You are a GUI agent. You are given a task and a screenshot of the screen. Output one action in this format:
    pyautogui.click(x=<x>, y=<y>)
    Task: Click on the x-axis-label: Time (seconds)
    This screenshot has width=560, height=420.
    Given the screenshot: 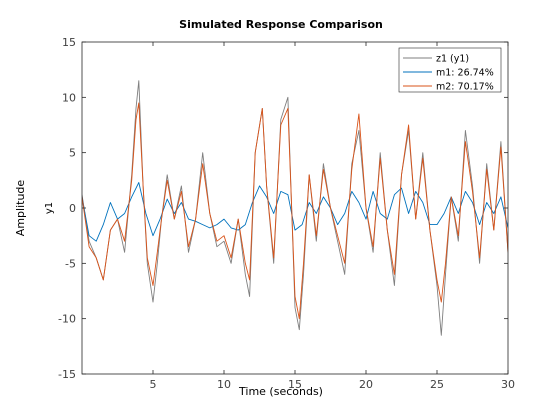 What is the action you would take?
    pyautogui.click(x=280, y=391)
    